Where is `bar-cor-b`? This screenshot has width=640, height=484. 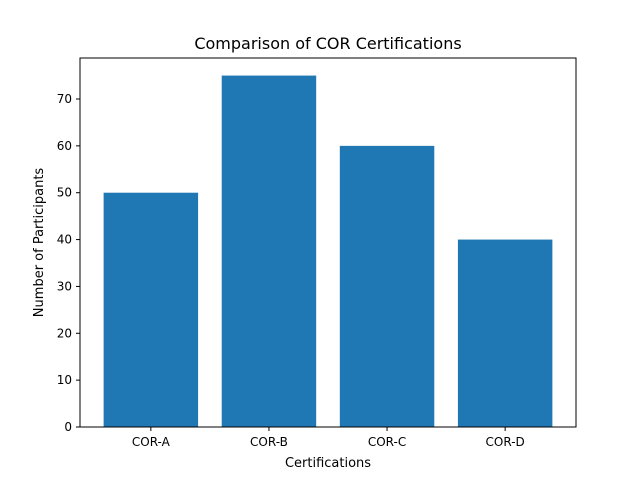
bar-cor-b is located at coordinates (269, 251).